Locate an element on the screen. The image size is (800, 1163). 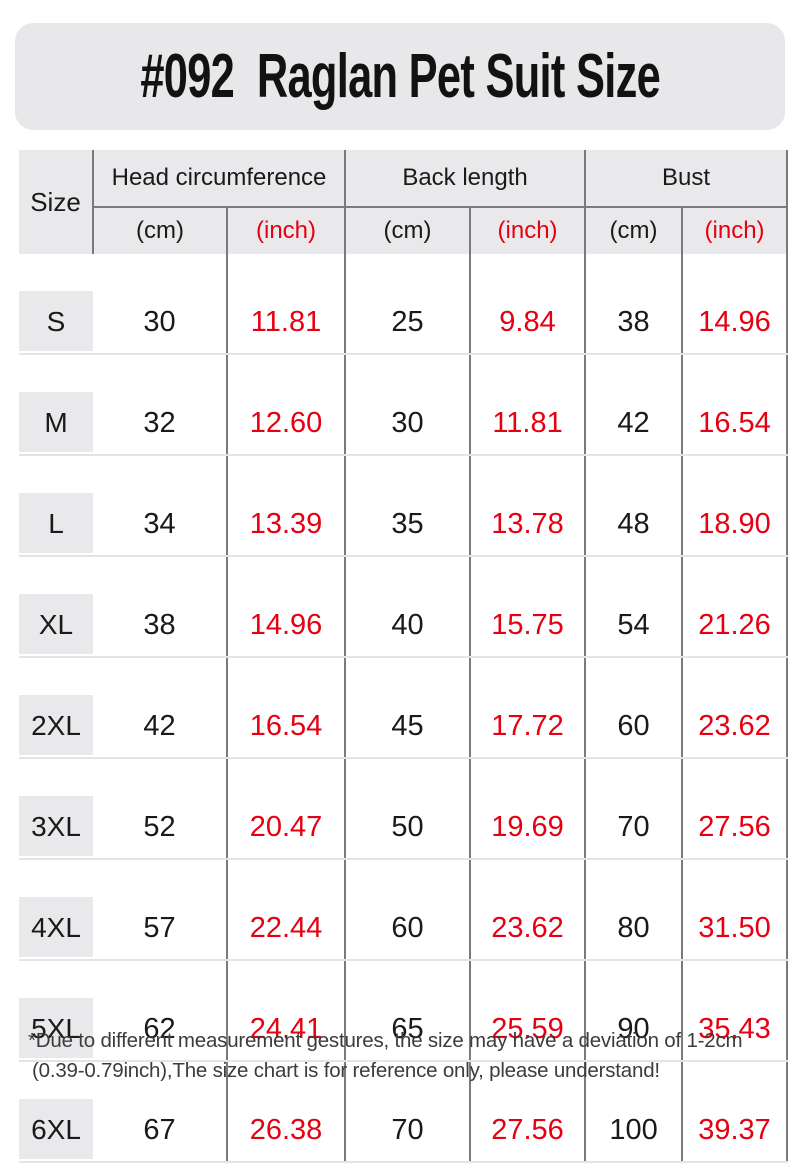
size-chip: 6XL is located at coordinates (56, 1129).